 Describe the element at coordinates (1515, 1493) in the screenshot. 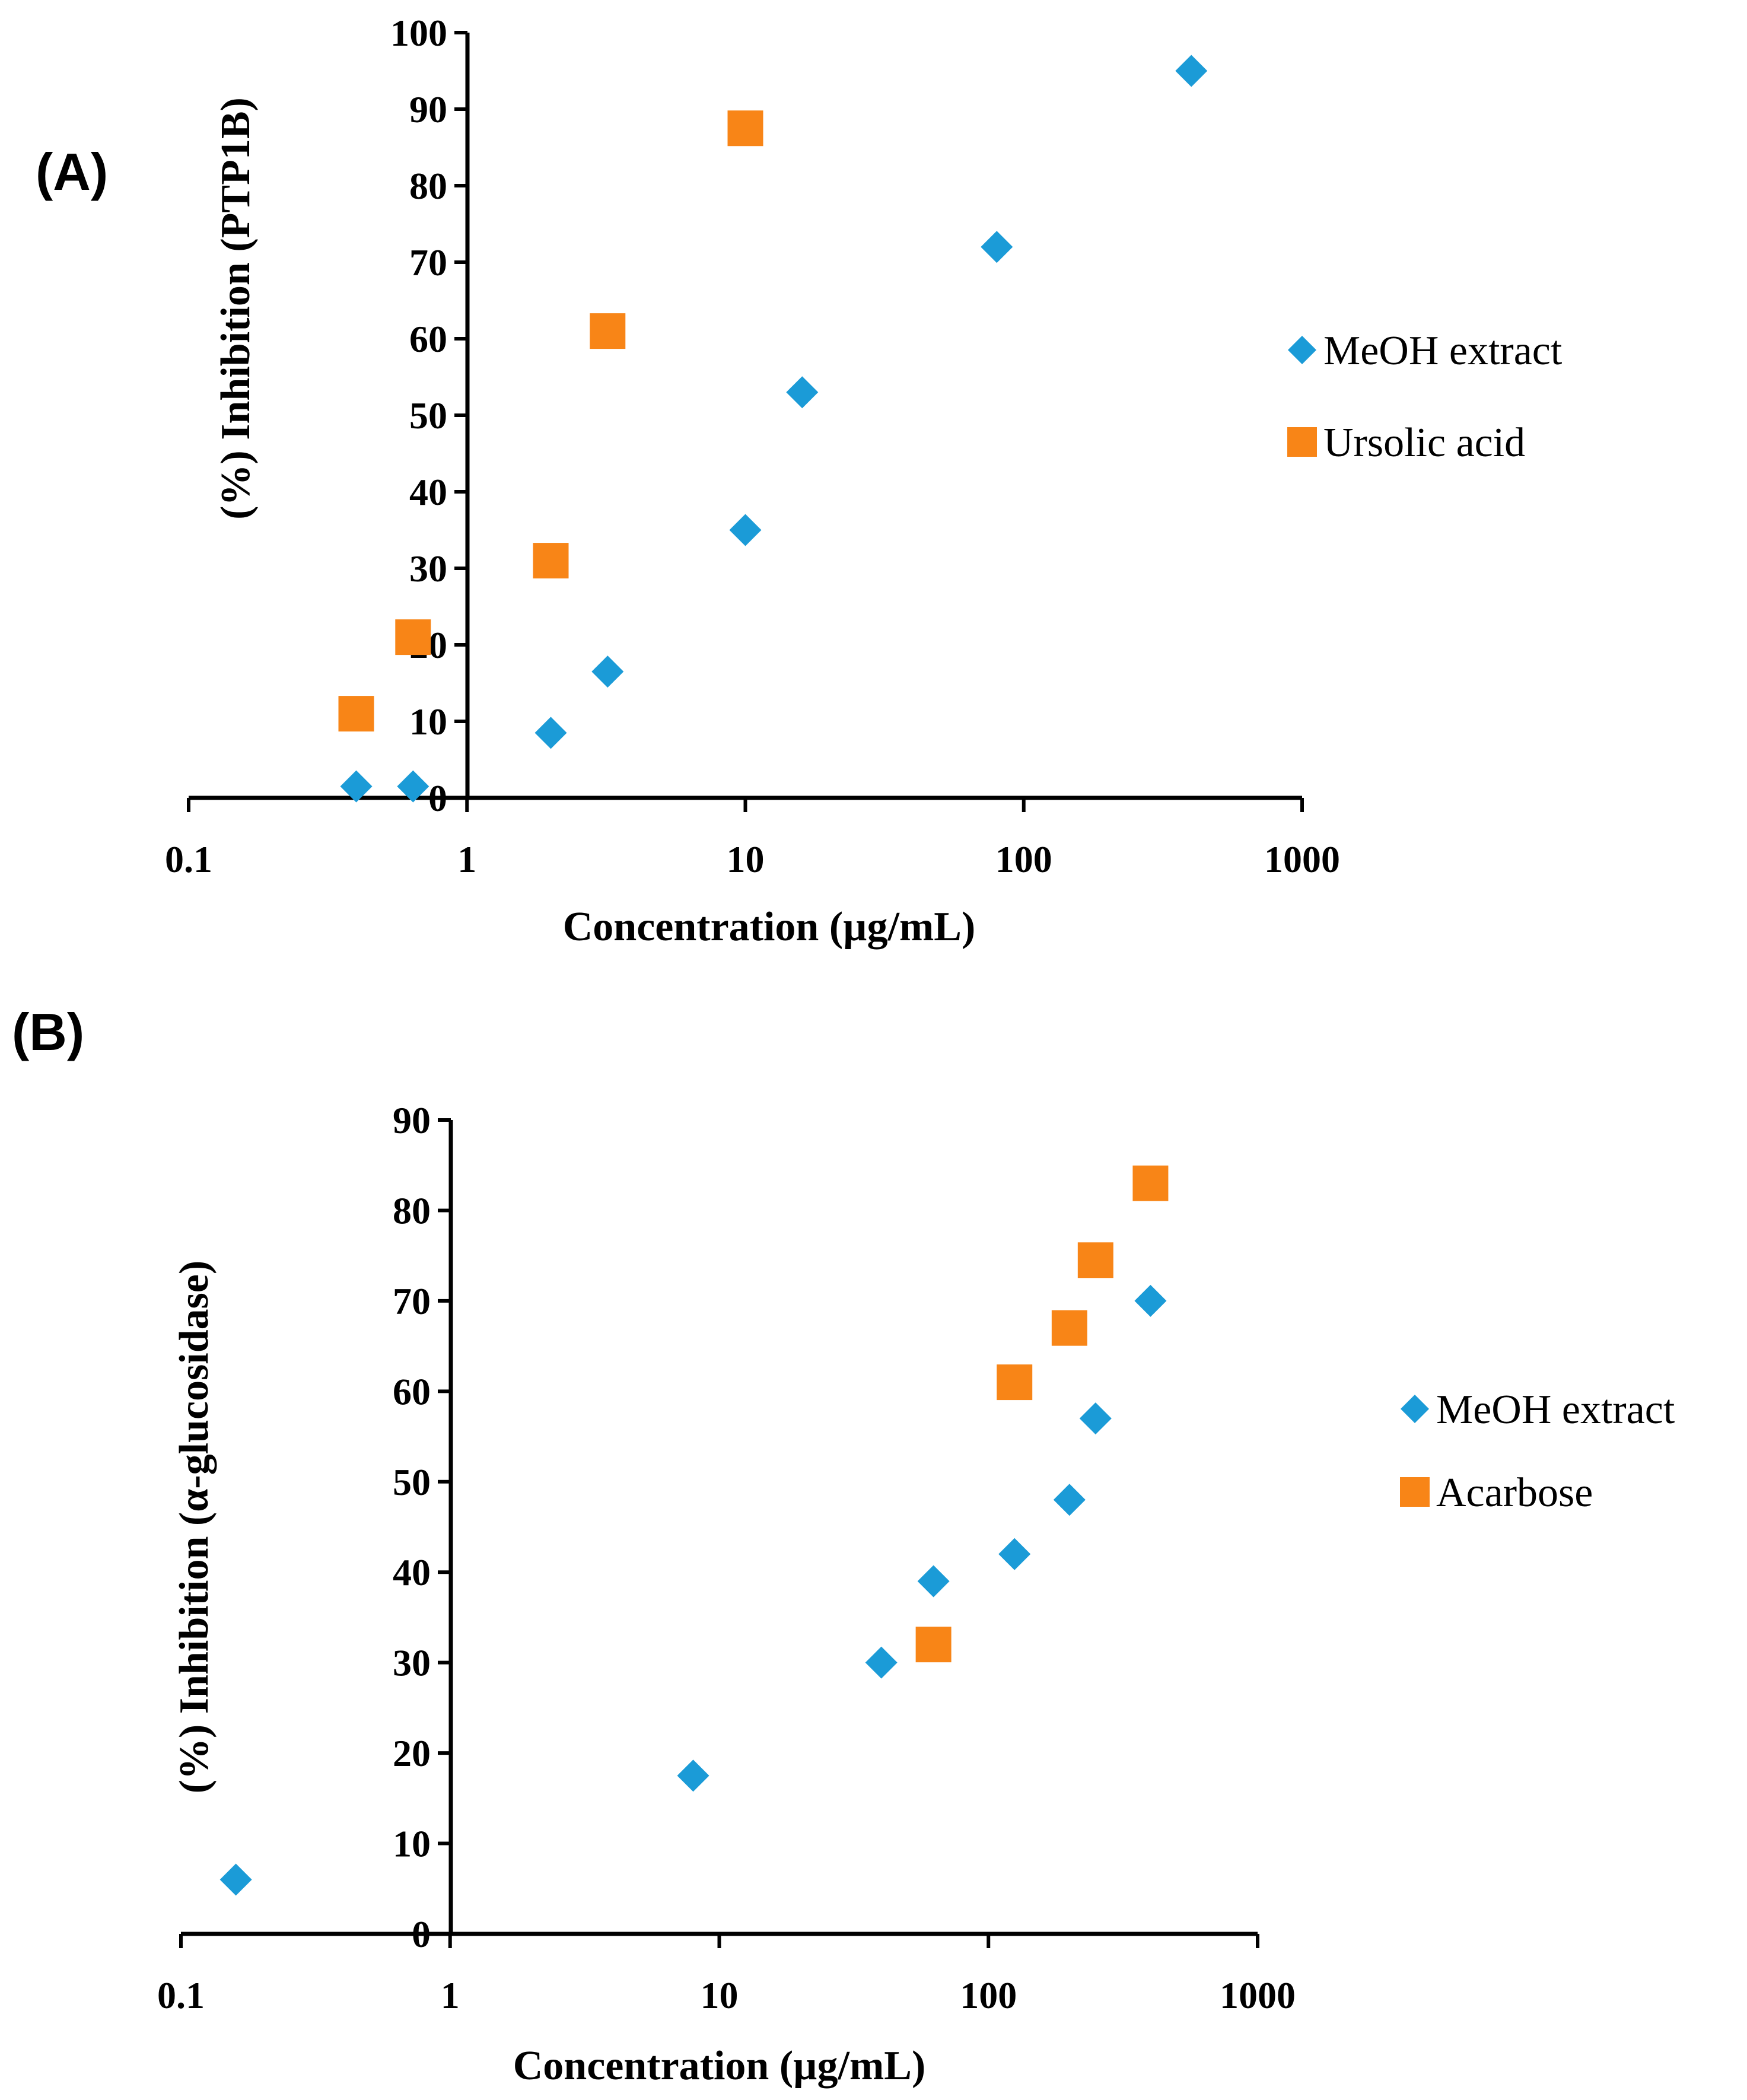

I see `legend-label: Acarbose` at that location.